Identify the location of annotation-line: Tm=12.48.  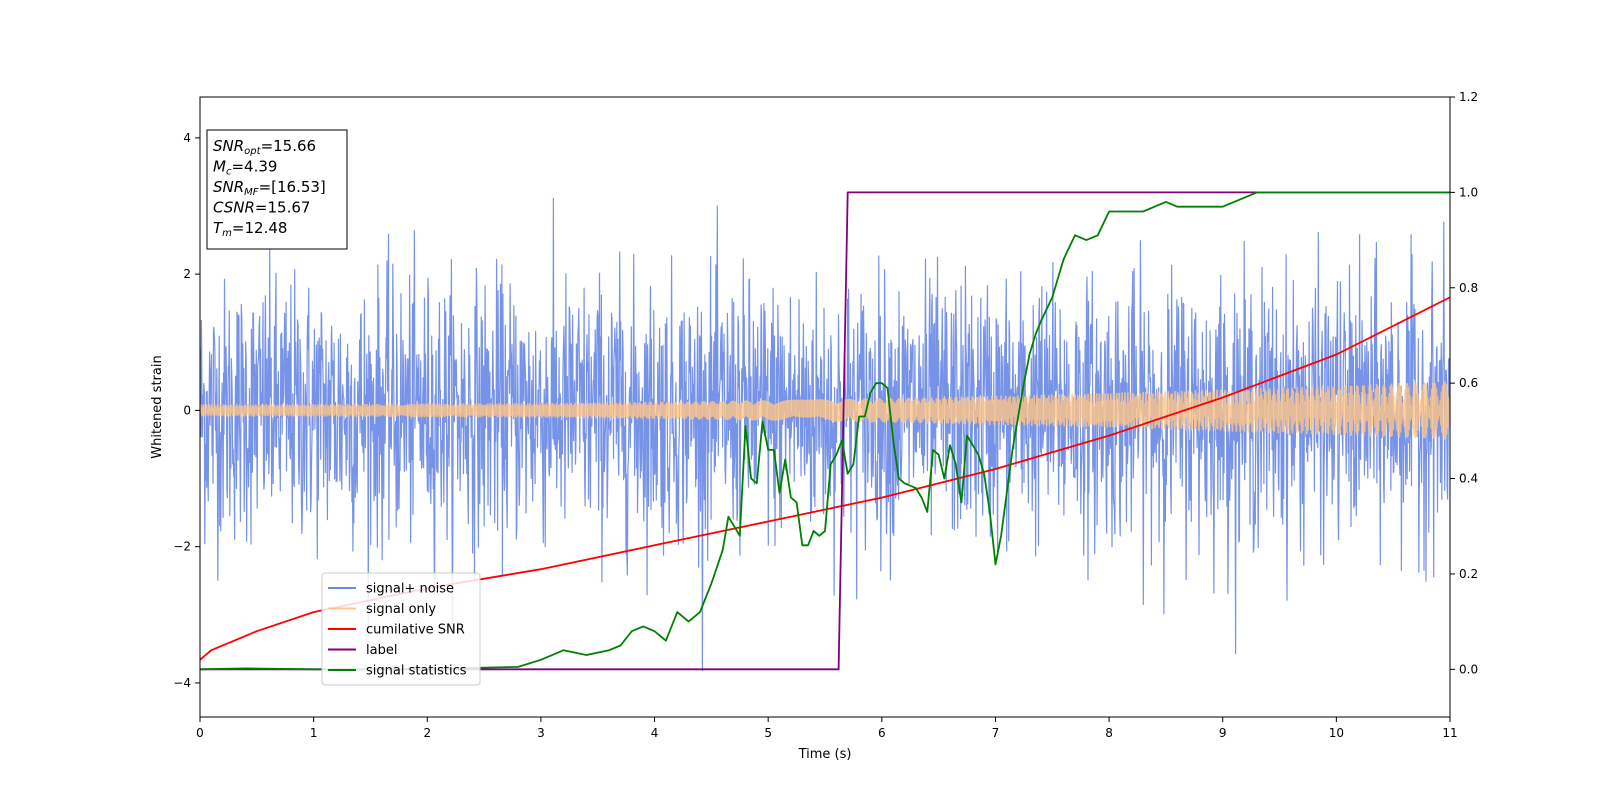
(250, 229).